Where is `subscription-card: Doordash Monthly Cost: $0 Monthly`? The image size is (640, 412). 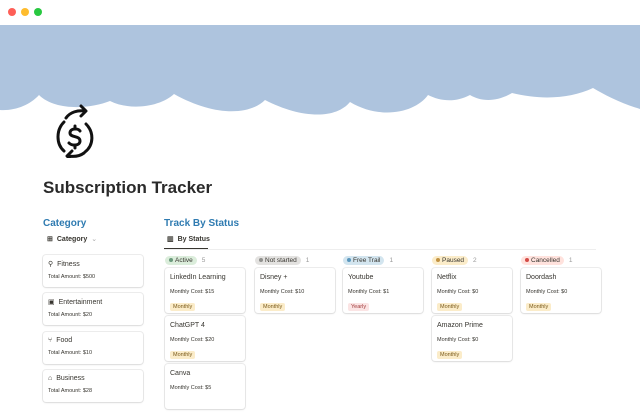 subscription-card: Doordash Monthly Cost: $0 Monthly is located at coordinates (561, 290).